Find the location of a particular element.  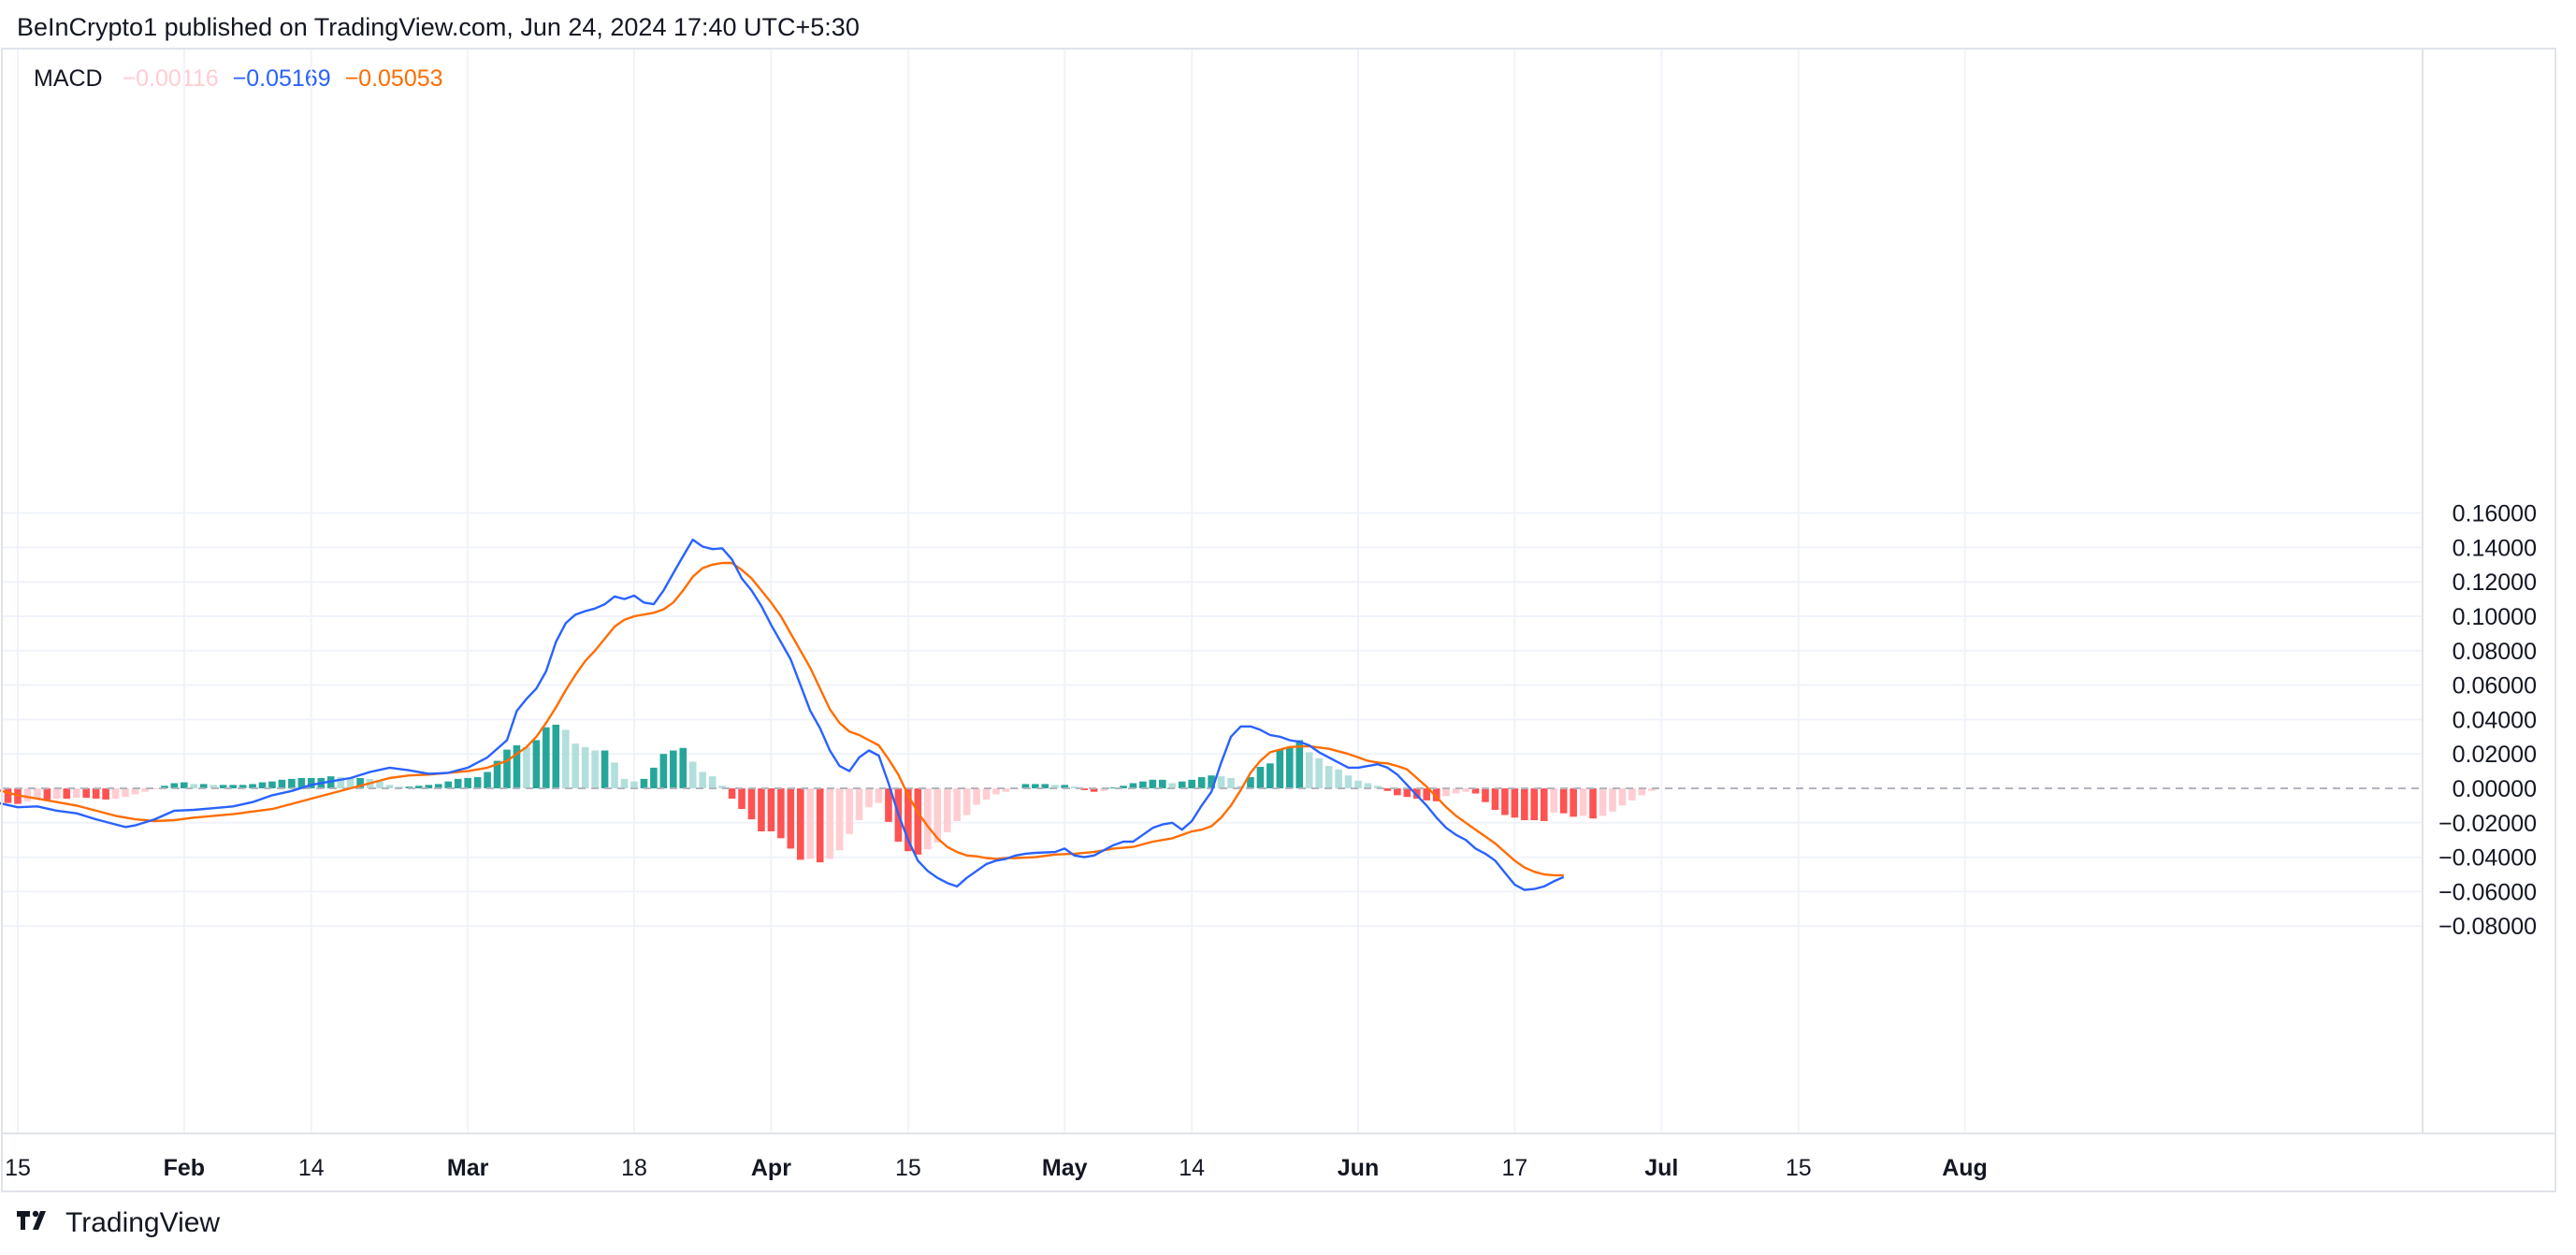

legend-histogram-value: −0.00116 is located at coordinates (170, 78).